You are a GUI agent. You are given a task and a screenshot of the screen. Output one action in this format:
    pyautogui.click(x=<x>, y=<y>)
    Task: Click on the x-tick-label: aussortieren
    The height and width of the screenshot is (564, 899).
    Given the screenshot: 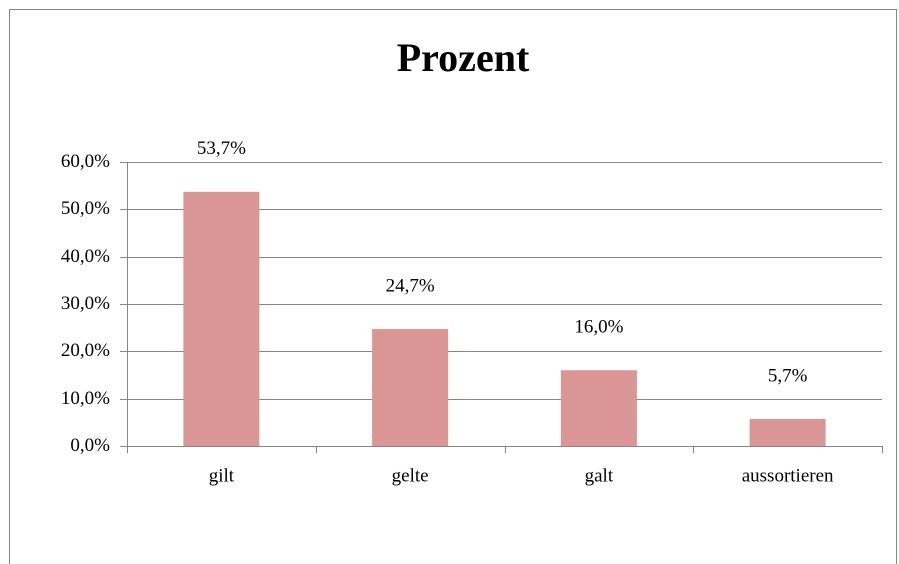 What is the action you would take?
    pyautogui.click(x=788, y=475)
    